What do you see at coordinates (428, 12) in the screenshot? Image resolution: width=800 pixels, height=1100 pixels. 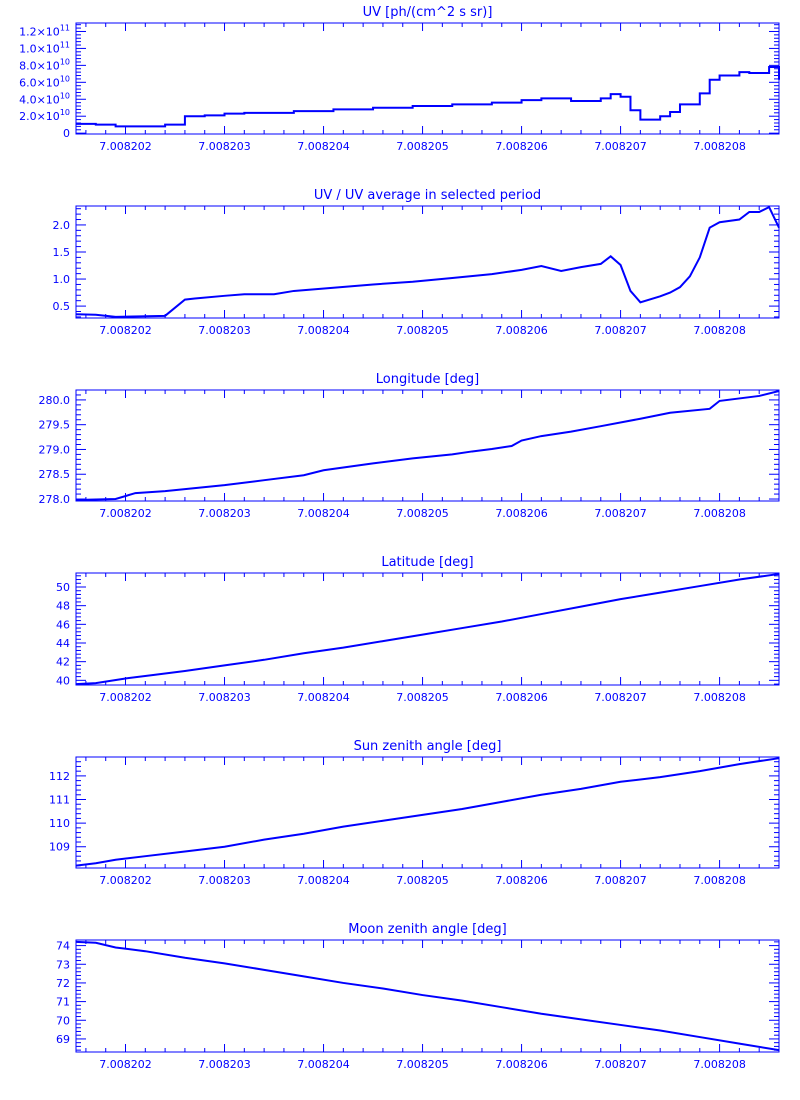 I see `chart-title: UV [ph/(cm^2 s sr)]` at bounding box center [428, 12].